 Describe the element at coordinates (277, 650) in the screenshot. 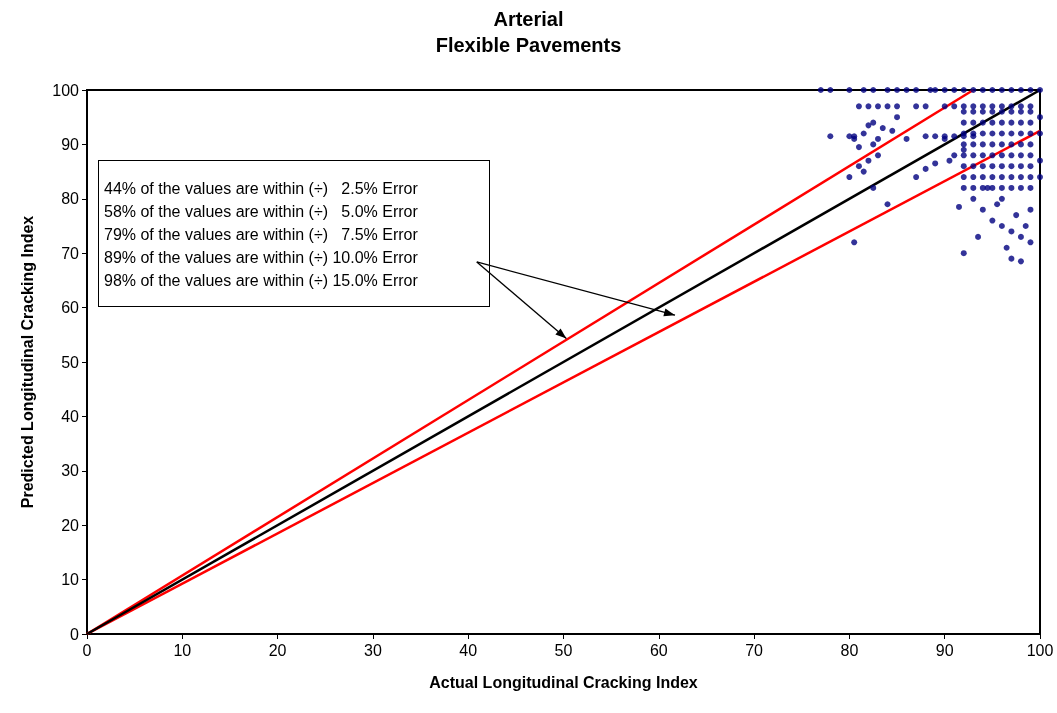

I see `x-tick-label: 20` at that location.